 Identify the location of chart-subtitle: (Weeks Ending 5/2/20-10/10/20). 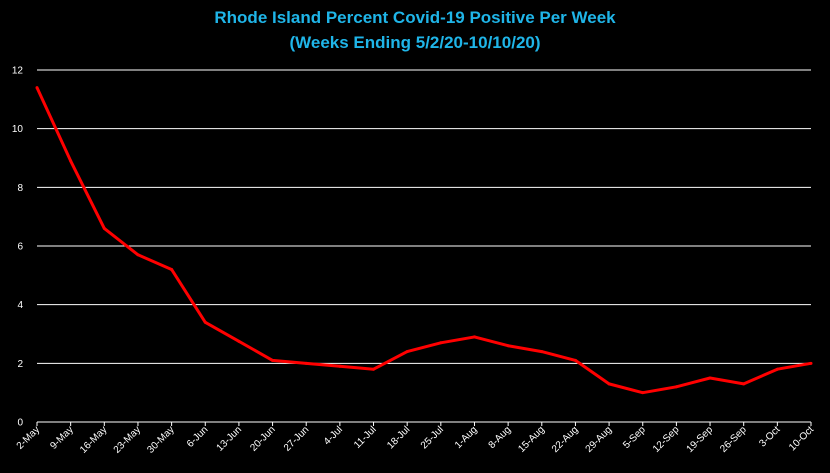
(415, 42).